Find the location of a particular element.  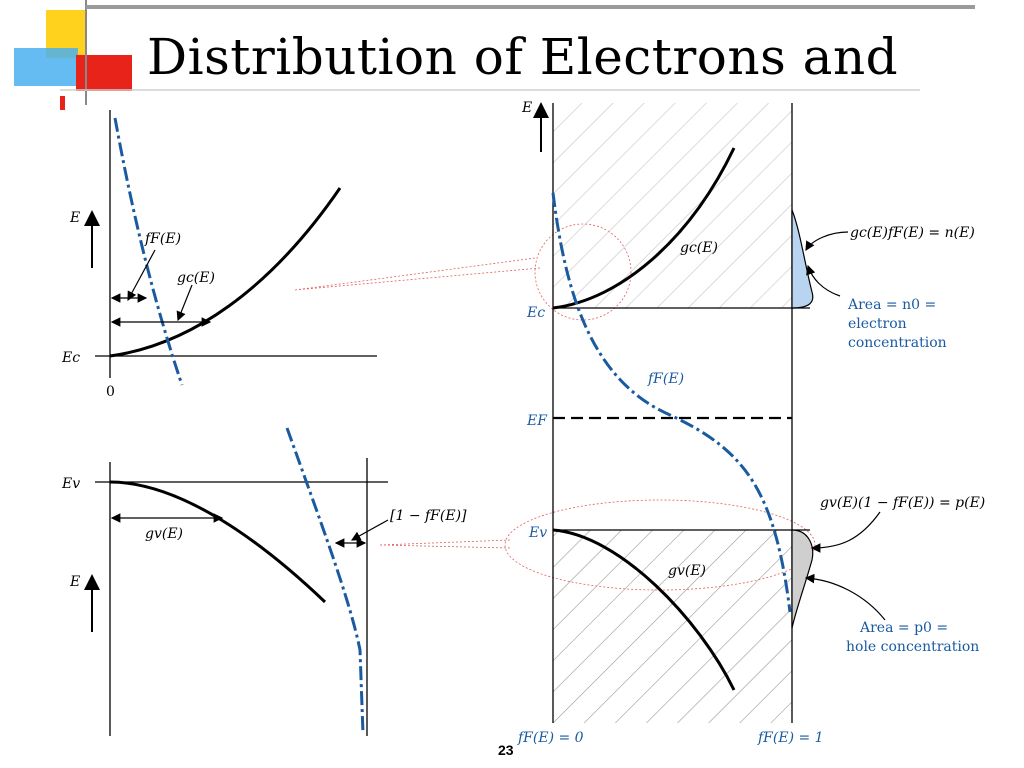

conduction-band-hatch is located at coordinates (672, 205).